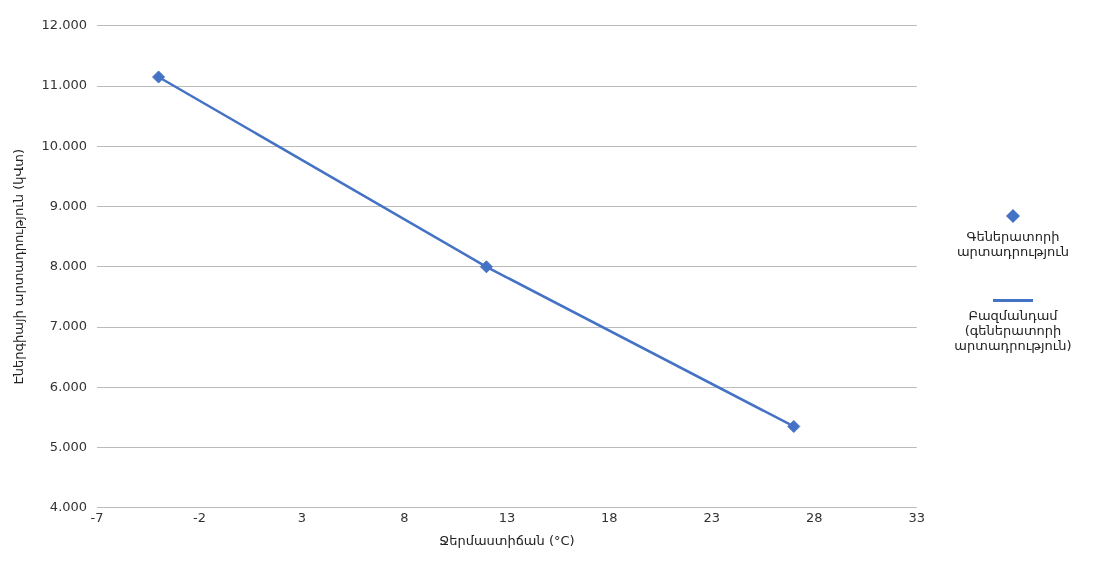  What do you see at coordinates (814, 517) in the screenshot?
I see `x-tick-label: 28` at bounding box center [814, 517].